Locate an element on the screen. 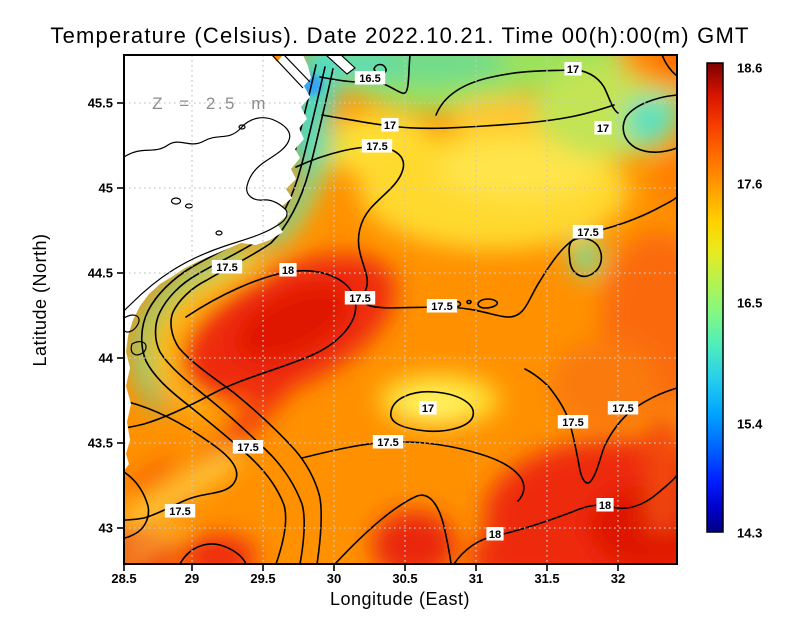 The height and width of the screenshot is (618, 800). x-tick-label: 31 is located at coordinates (476, 578).